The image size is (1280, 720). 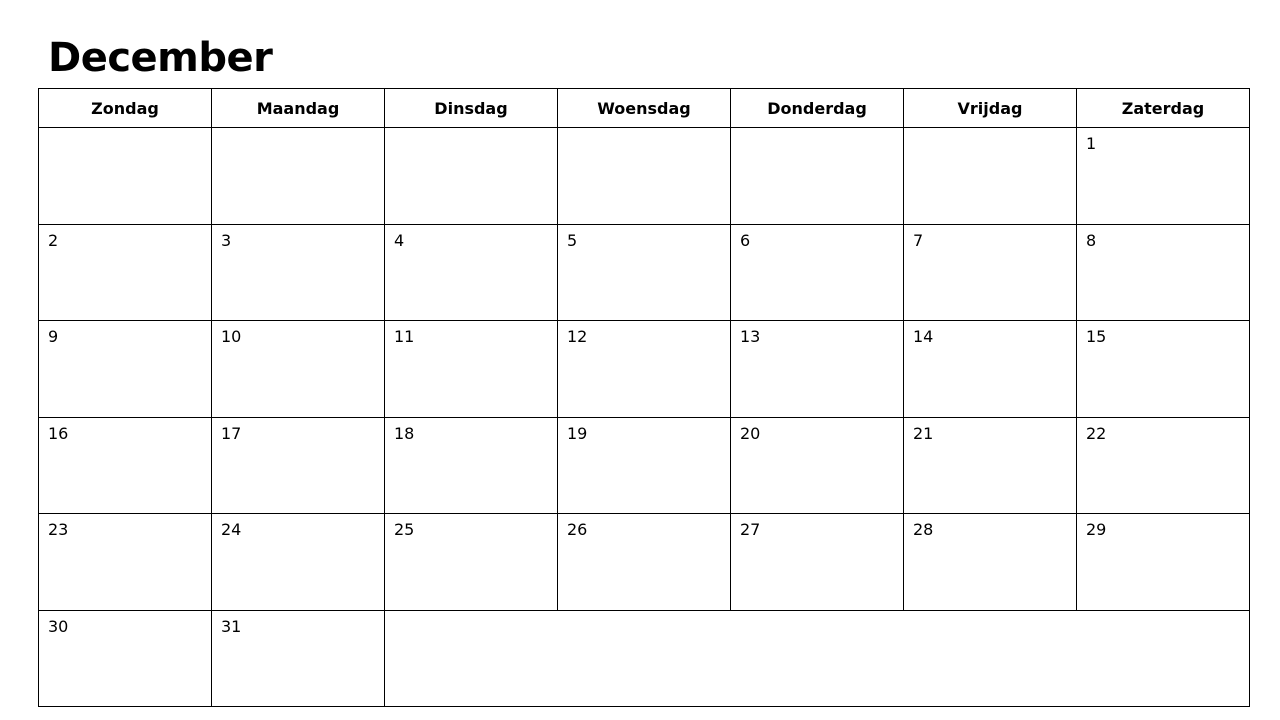 What do you see at coordinates (231, 433) in the screenshot?
I see `day-number: 17` at bounding box center [231, 433].